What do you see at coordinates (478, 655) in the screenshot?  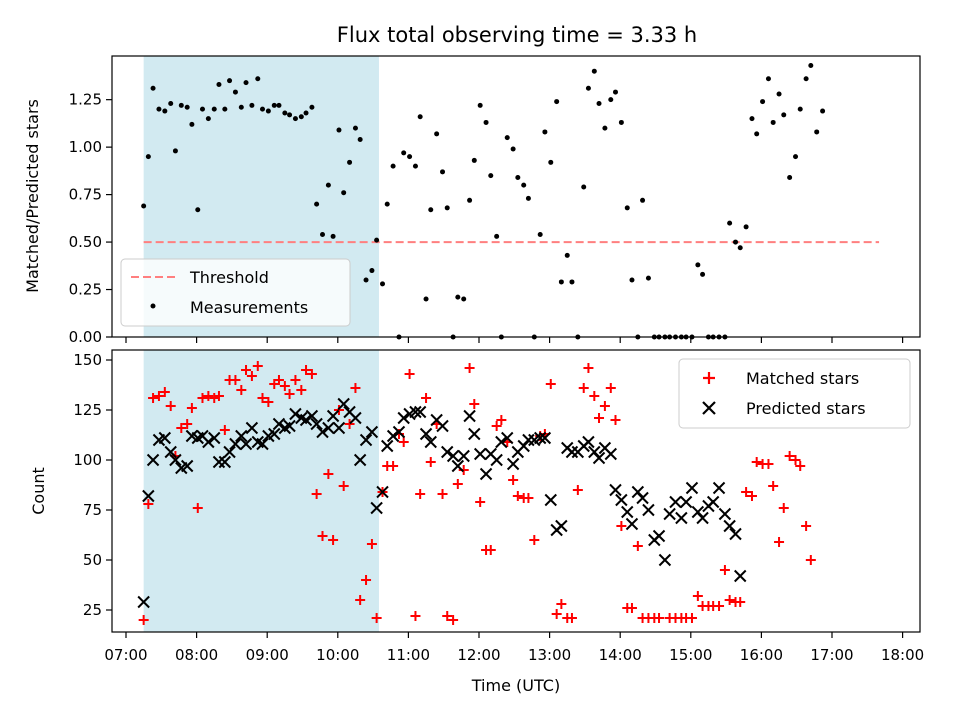 I see `x-tick-label: 12:00` at bounding box center [478, 655].